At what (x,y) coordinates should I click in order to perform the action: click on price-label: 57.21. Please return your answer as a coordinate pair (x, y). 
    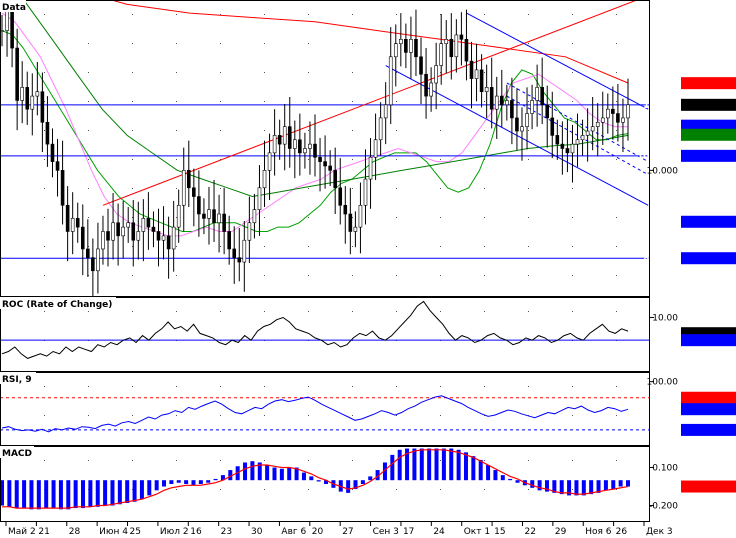
    Looking at the image, I should click on (664, 410).